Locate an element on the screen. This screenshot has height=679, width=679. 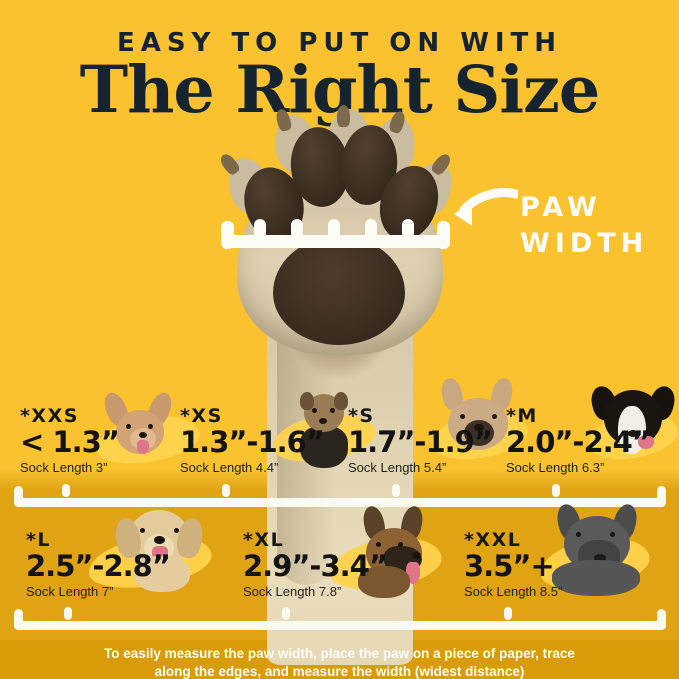
size-entry-xxl: *XXL 3.5”+ Sock Length 8.5” is located at coordinates (513, 565).